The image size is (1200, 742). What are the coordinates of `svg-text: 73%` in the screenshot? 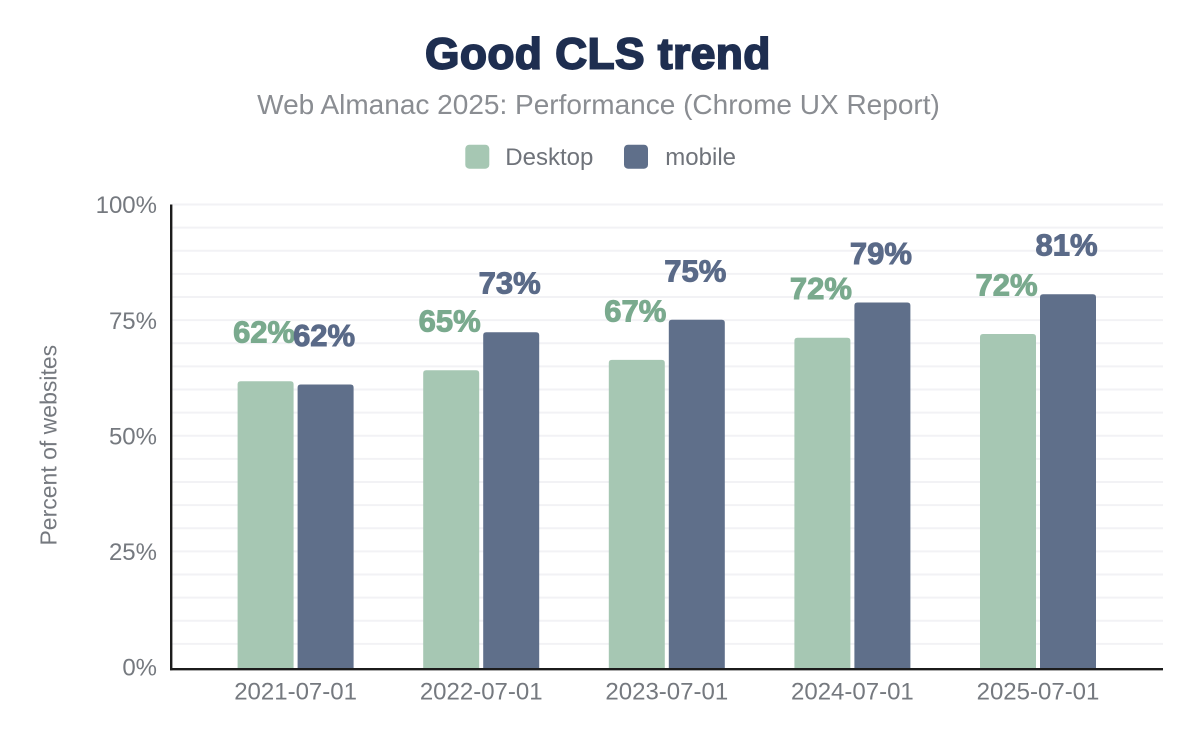 It's located at (510, 283).